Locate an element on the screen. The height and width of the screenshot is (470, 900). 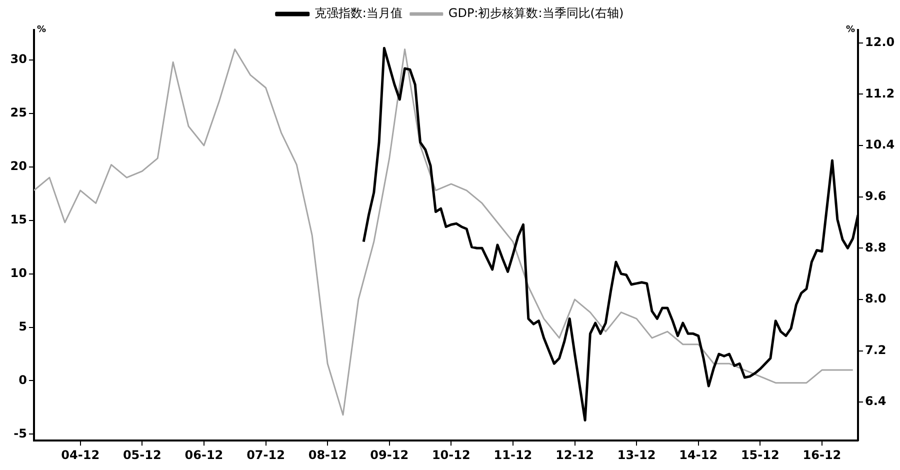
x-tick-label: 04-12 is located at coordinates (80, 455).